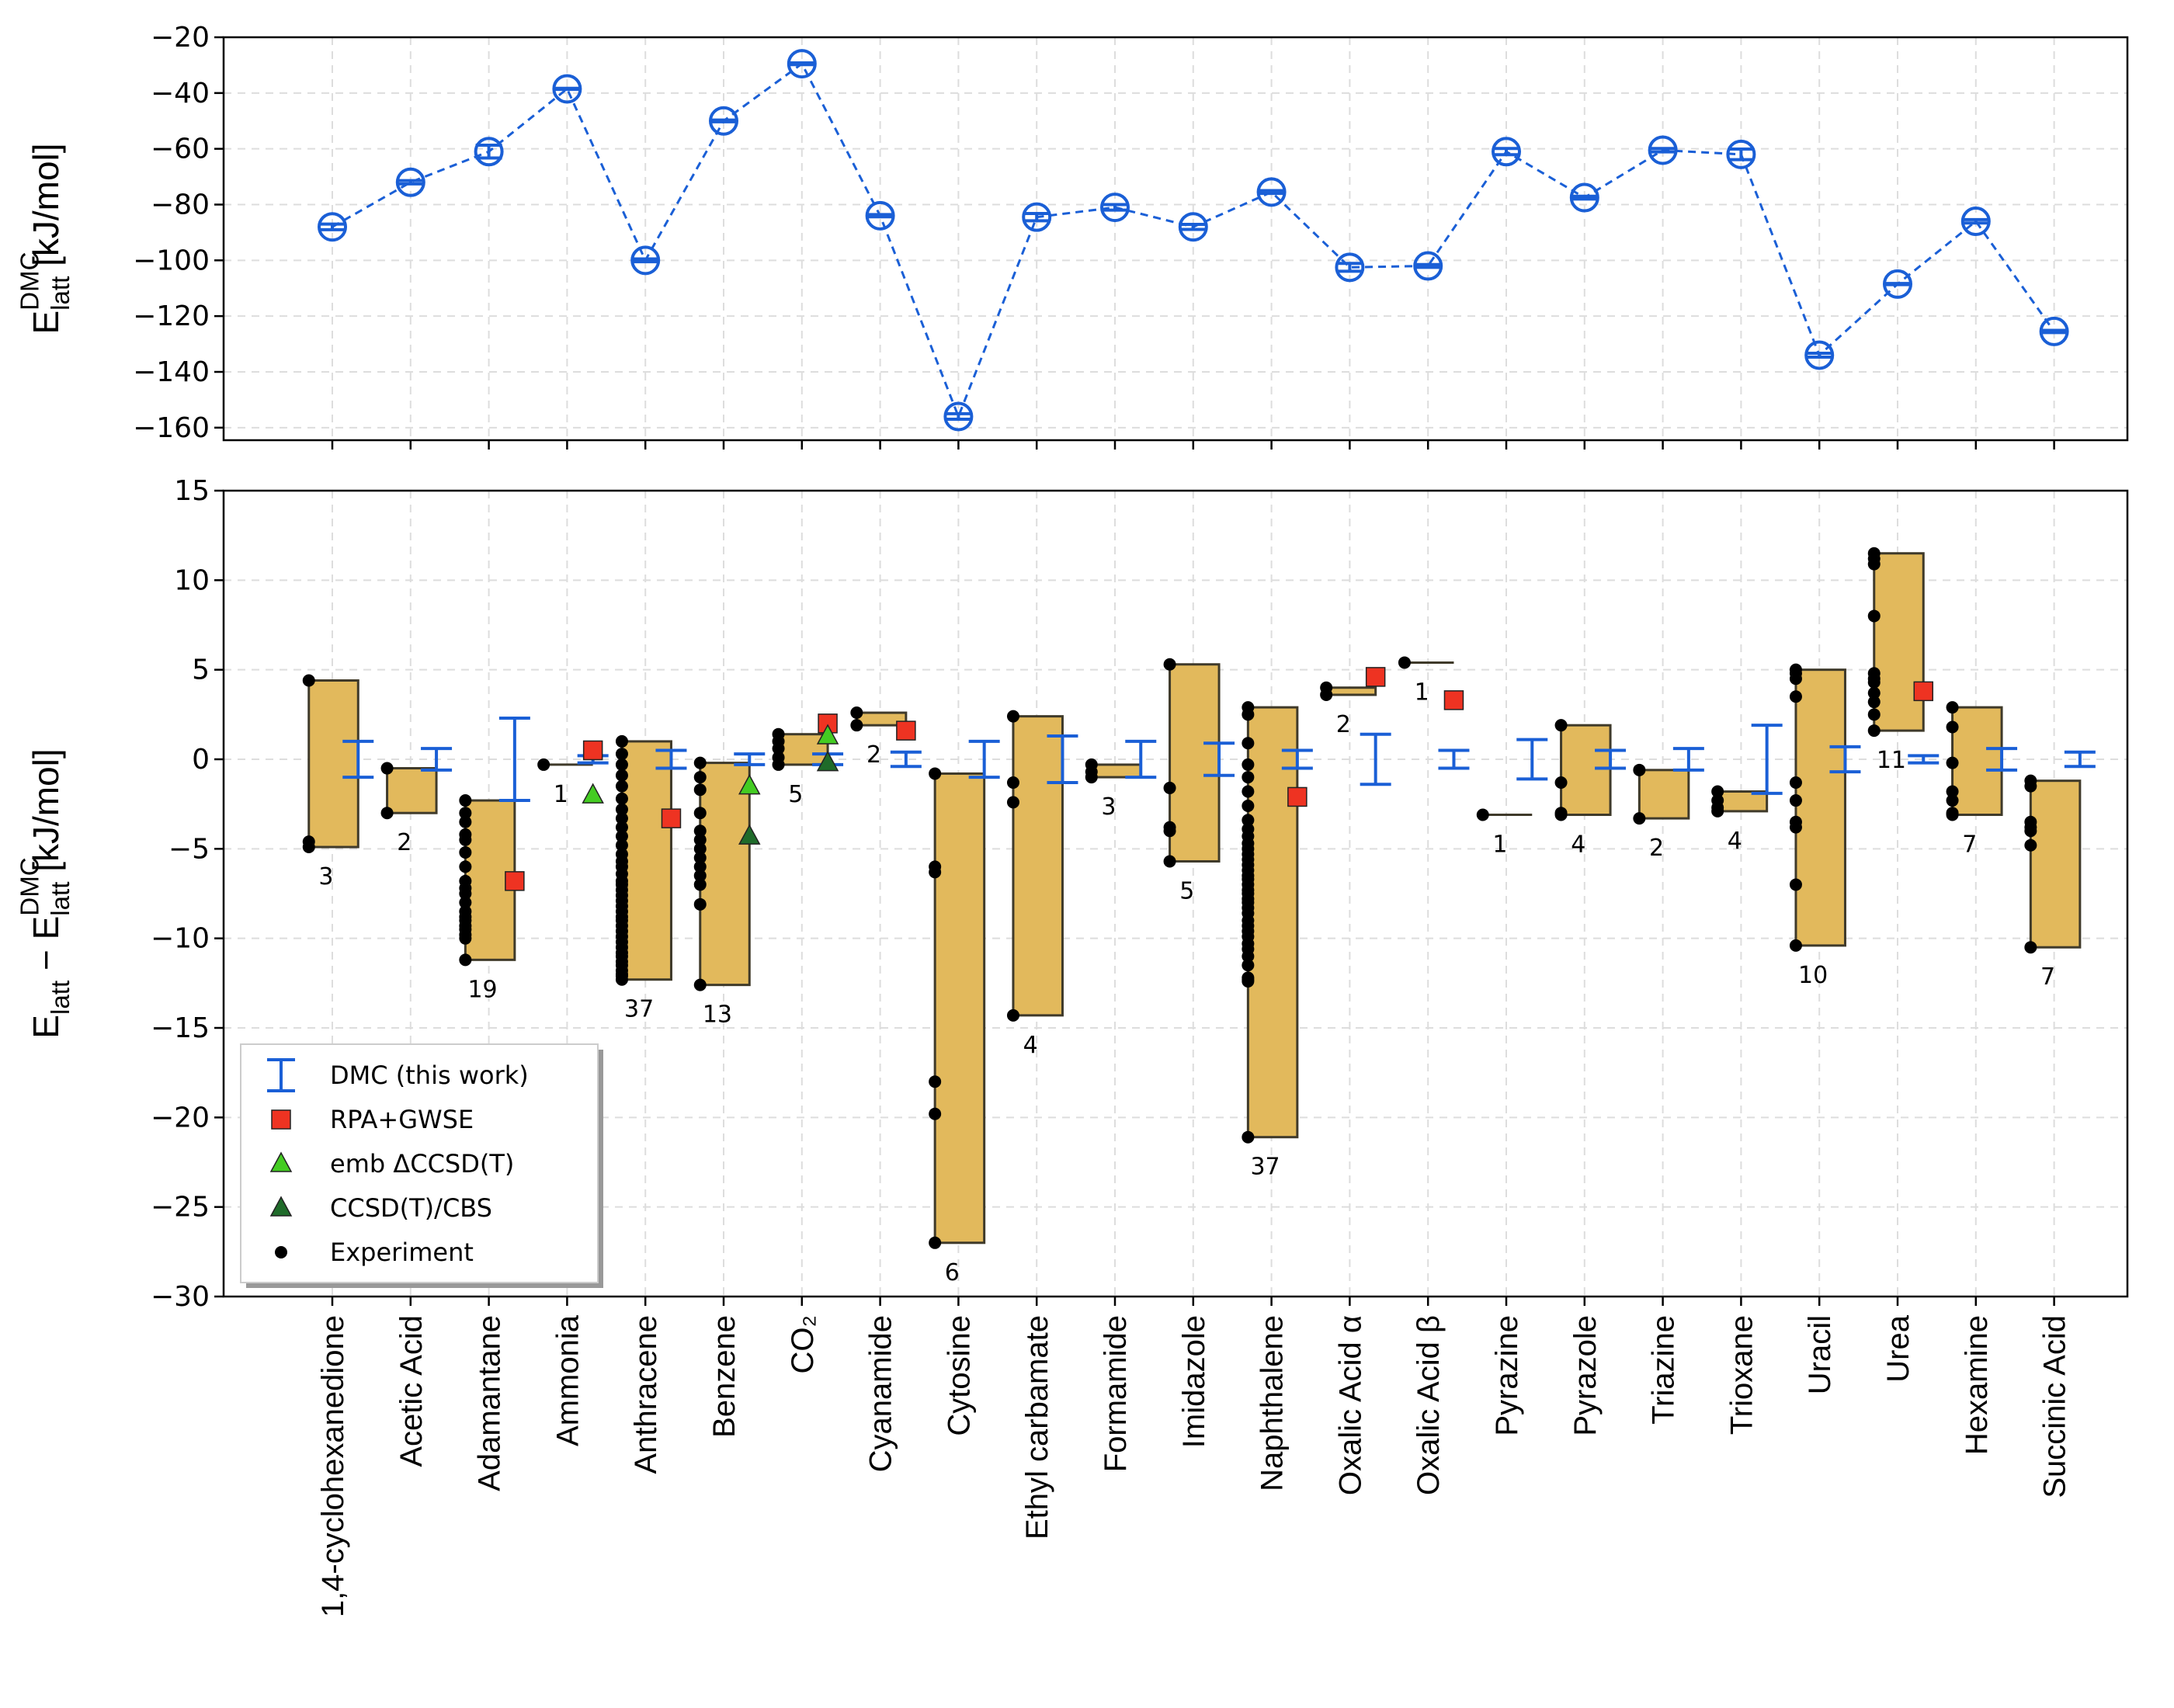 Image resolution: width=2174 pixels, height=1708 pixels. What do you see at coordinates (1108, 807) in the screenshot?
I see `count-label: 3` at bounding box center [1108, 807].